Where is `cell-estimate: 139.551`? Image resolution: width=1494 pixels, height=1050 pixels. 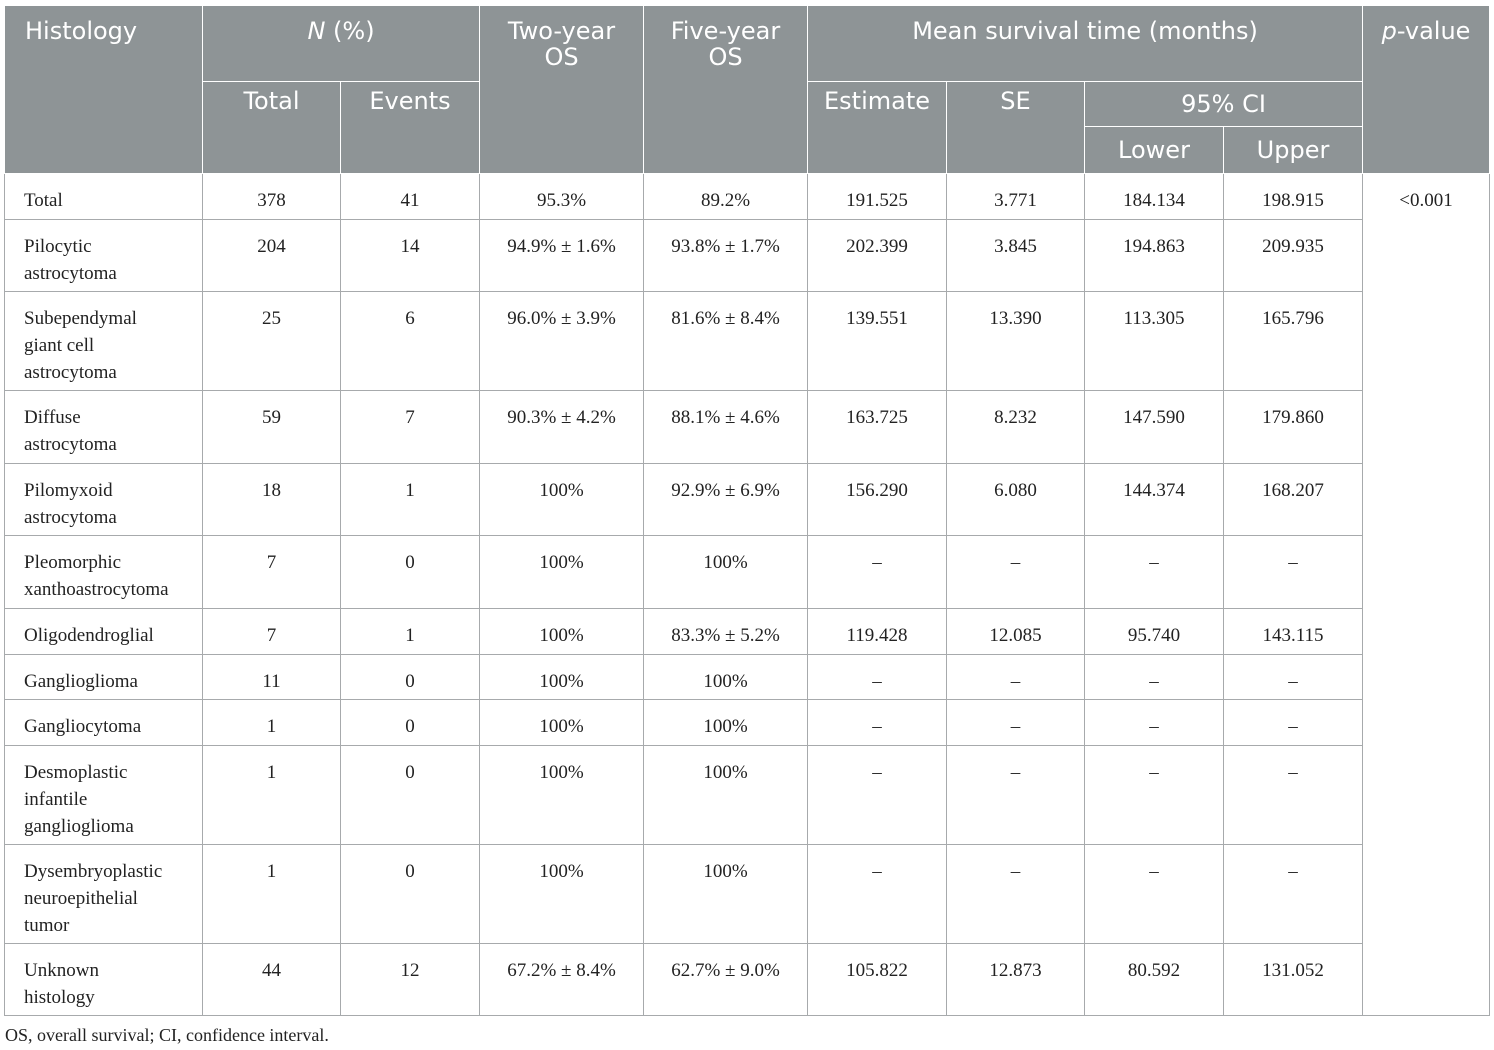
cell-estimate: 139.551 is located at coordinates (877, 341).